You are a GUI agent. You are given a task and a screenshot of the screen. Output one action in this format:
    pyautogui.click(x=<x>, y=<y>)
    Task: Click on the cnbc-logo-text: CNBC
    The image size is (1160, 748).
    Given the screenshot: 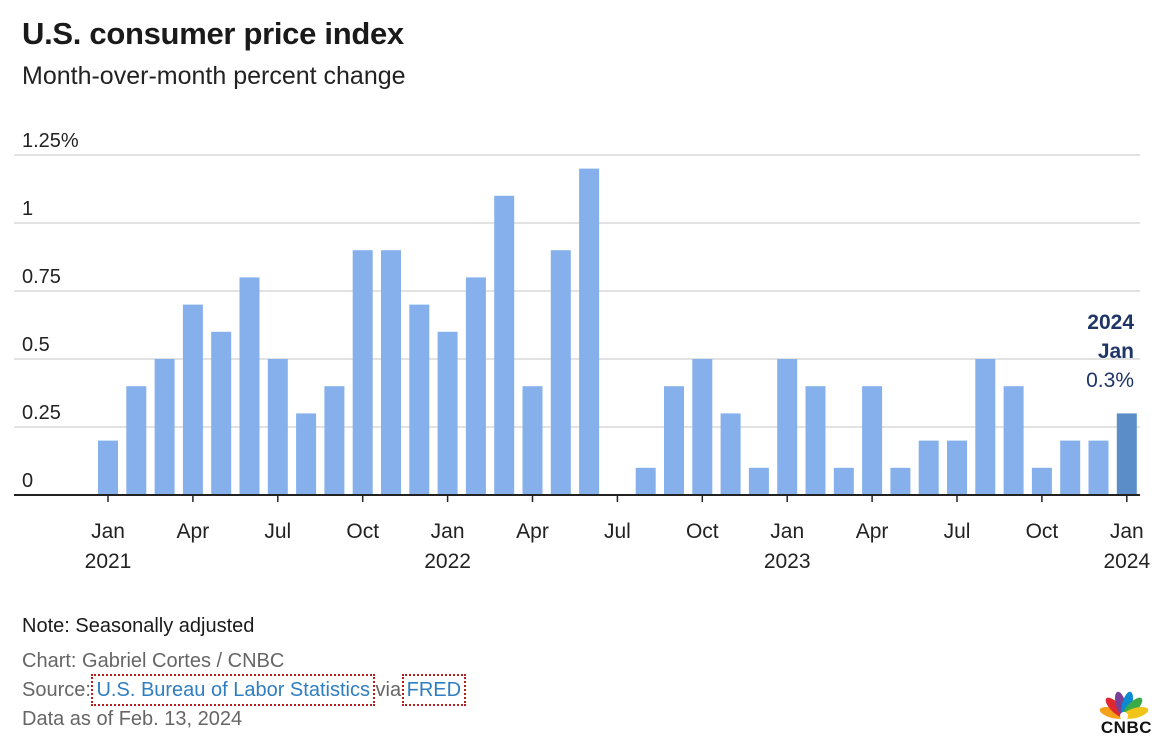 What is the action you would take?
    pyautogui.click(x=1126, y=727)
    